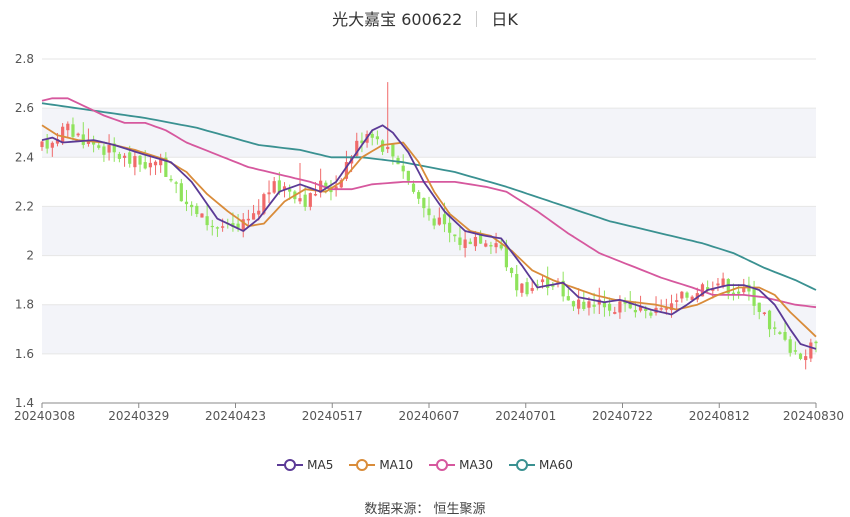  Describe the element at coordinates (425, 465) in the screenshot. I see `legend: MA5 MA10 MA30 MA60` at that location.